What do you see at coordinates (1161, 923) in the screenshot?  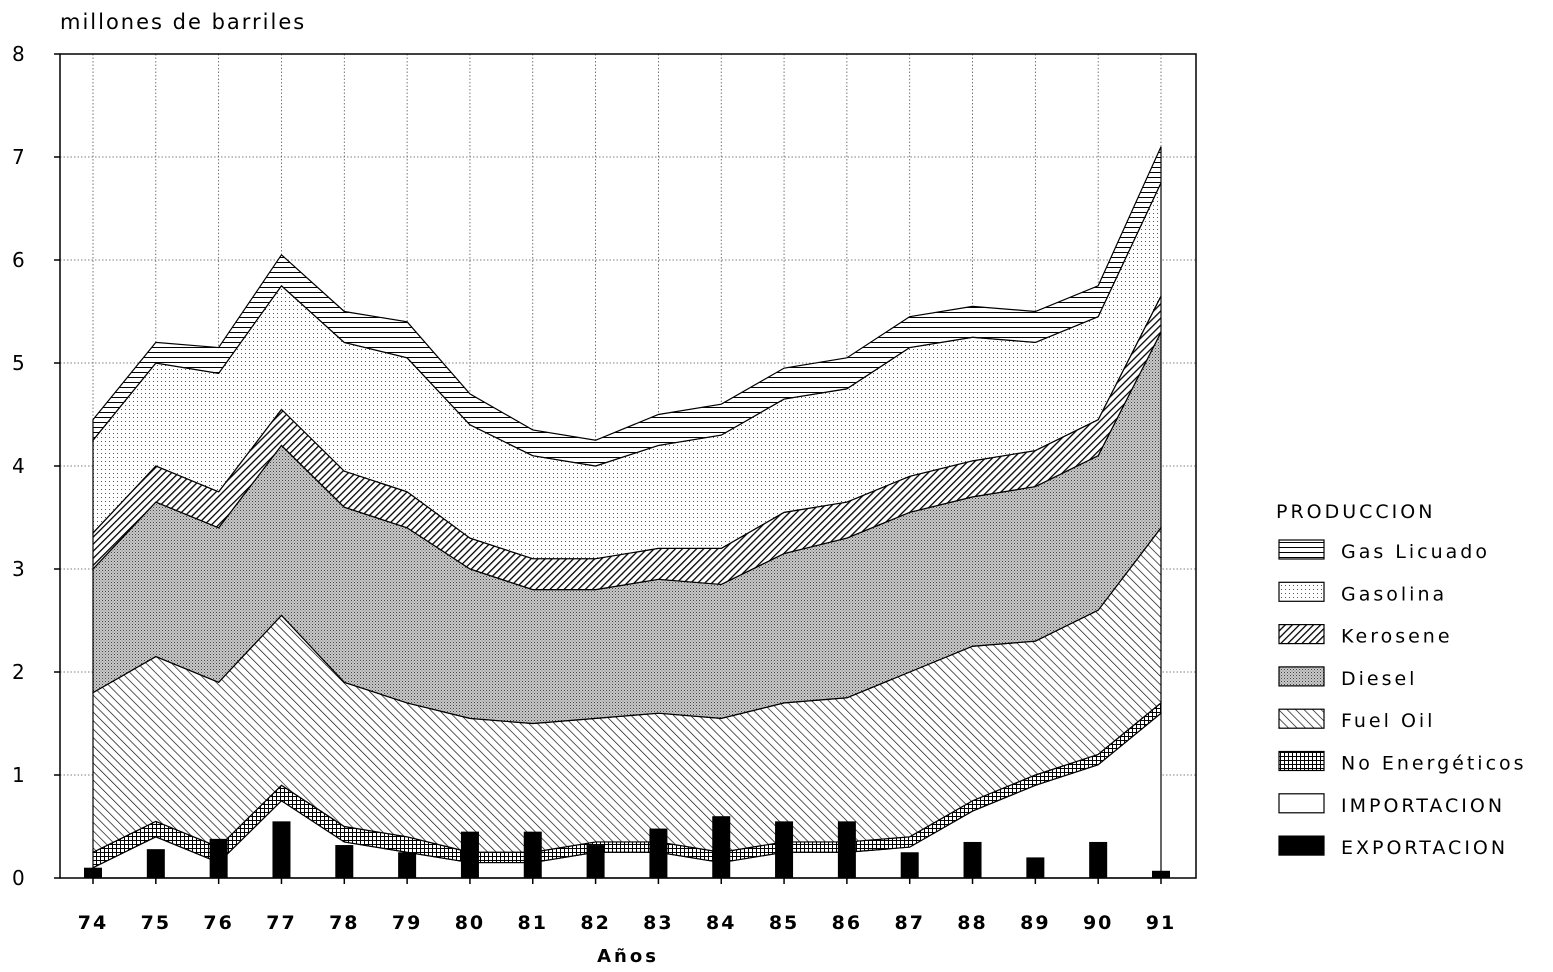 I see `x-tick-label-91: 91` at bounding box center [1161, 923].